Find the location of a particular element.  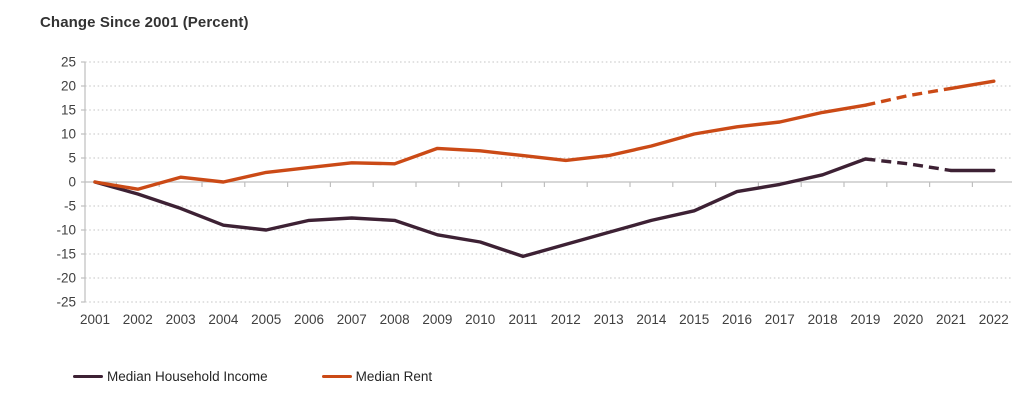

svg-text: 20 is located at coordinates (68, 86).